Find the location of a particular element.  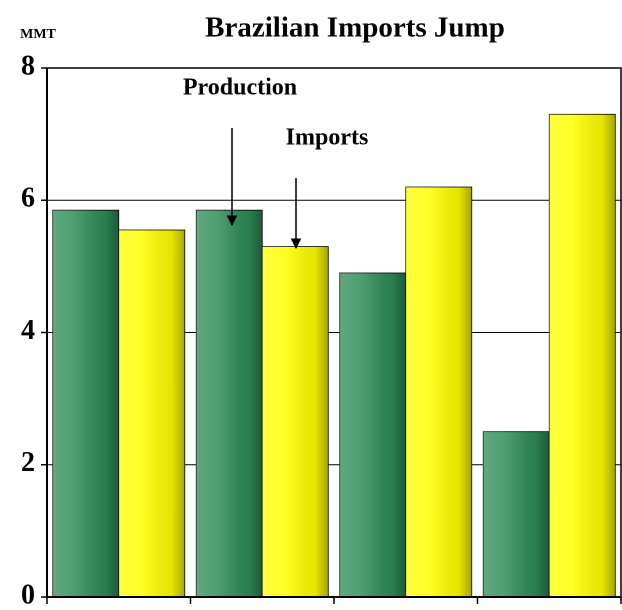

annotation: Imports is located at coordinates (327, 138).